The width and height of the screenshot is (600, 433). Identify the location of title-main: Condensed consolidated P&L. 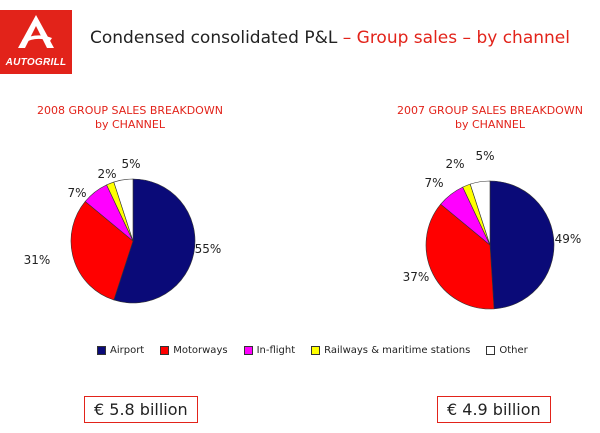
(214, 38).